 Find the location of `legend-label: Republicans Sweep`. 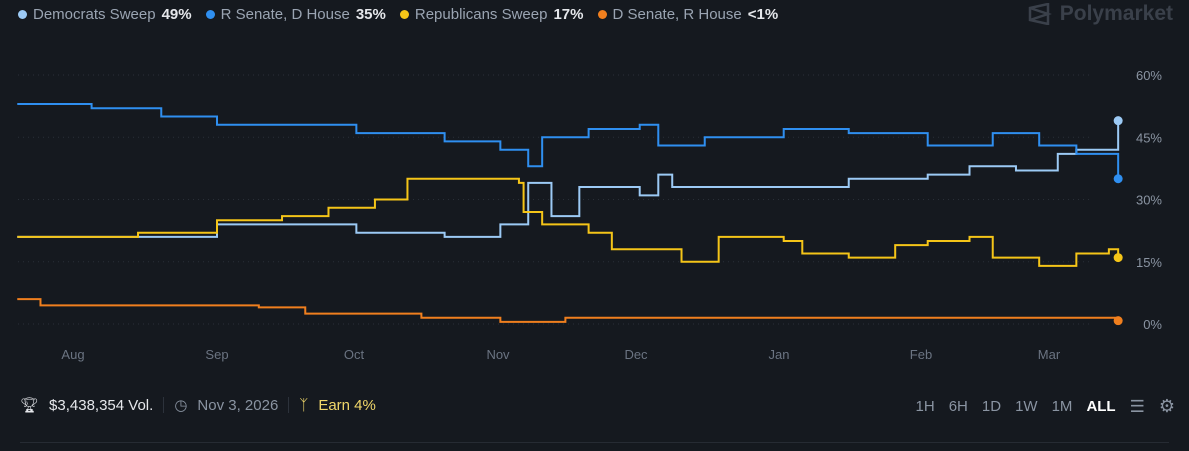

legend-label: Republicans Sweep is located at coordinates (481, 14).